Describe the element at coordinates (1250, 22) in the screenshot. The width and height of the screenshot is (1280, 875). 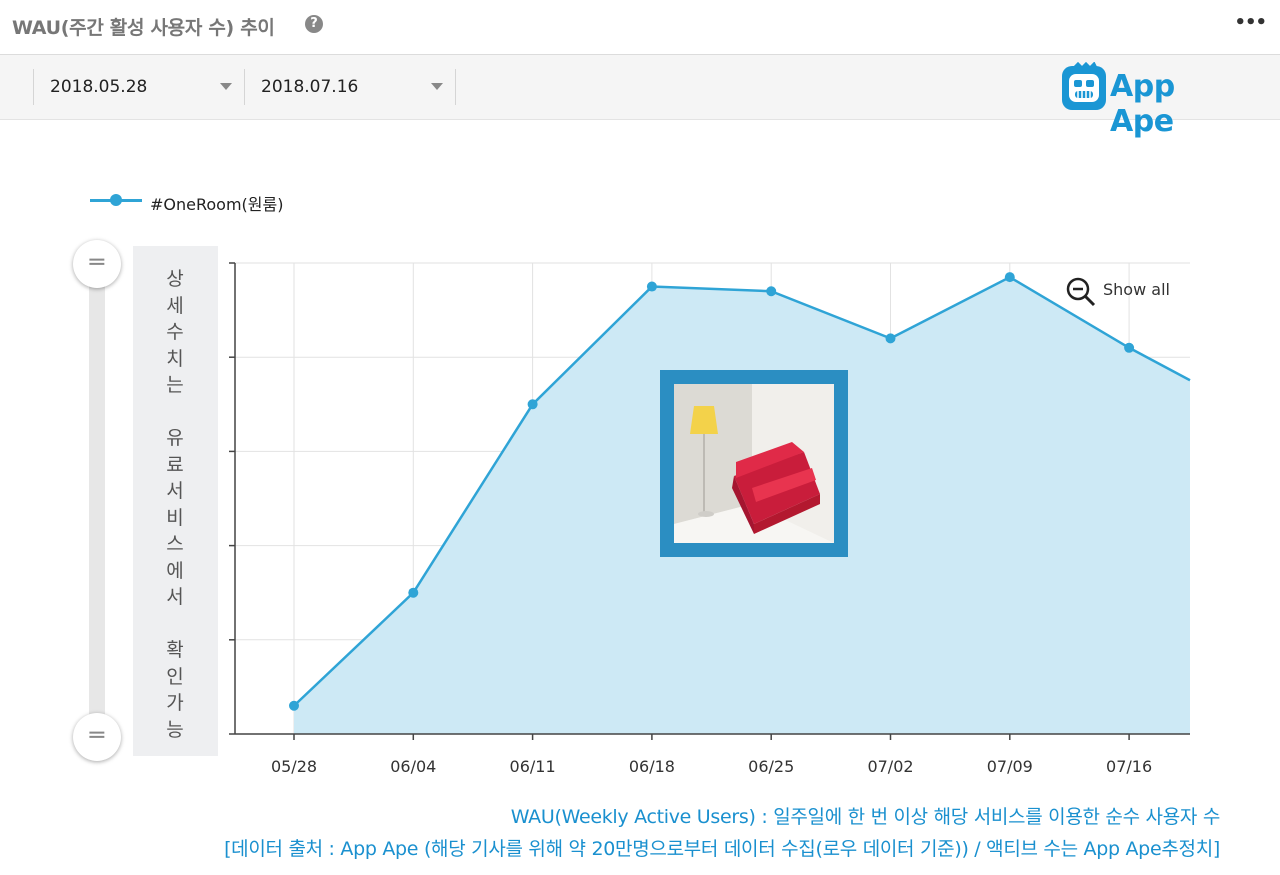
I see `more-options-icon: •••` at that location.